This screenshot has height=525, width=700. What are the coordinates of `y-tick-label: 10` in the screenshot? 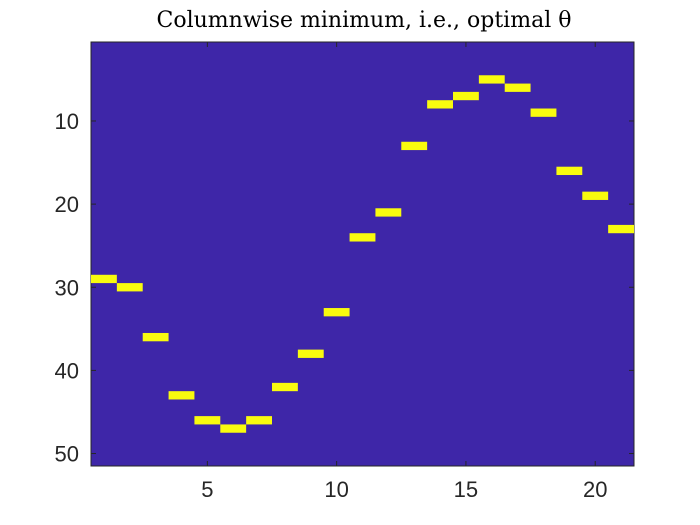 It's located at (67, 121).